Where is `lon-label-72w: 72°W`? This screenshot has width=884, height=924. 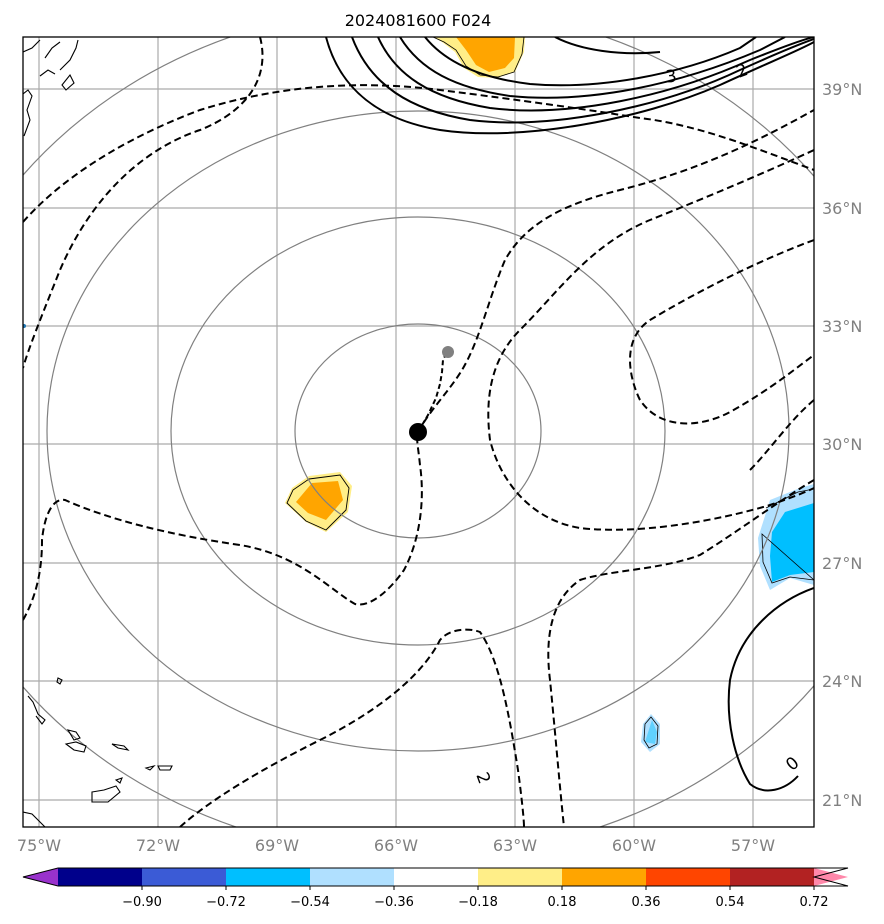 lon-label-72w: 72°W is located at coordinates (158, 845).